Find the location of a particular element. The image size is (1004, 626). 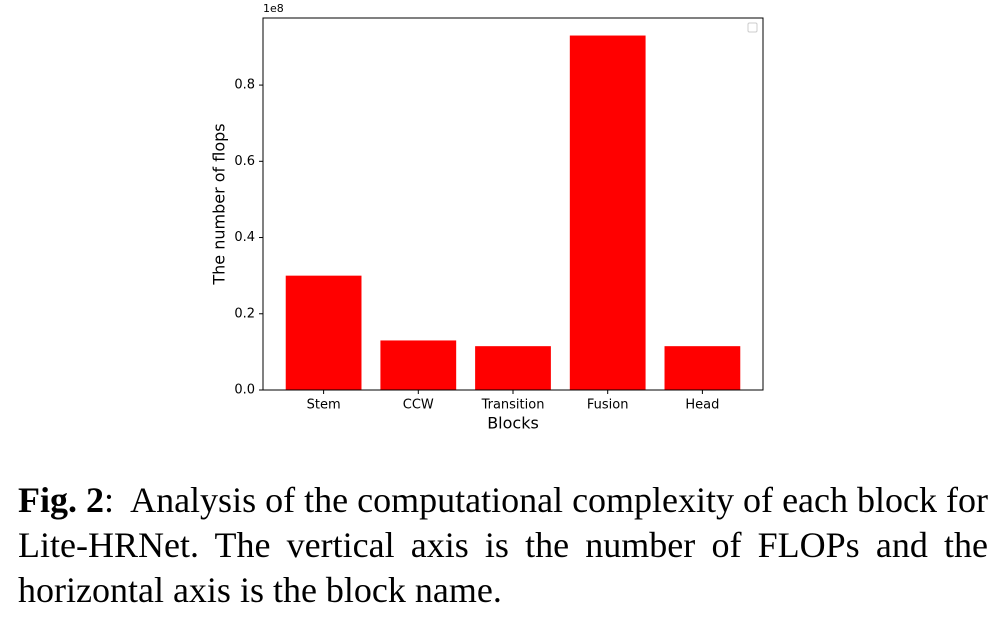

x-tick-label: Stem is located at coordinates (324, 405).